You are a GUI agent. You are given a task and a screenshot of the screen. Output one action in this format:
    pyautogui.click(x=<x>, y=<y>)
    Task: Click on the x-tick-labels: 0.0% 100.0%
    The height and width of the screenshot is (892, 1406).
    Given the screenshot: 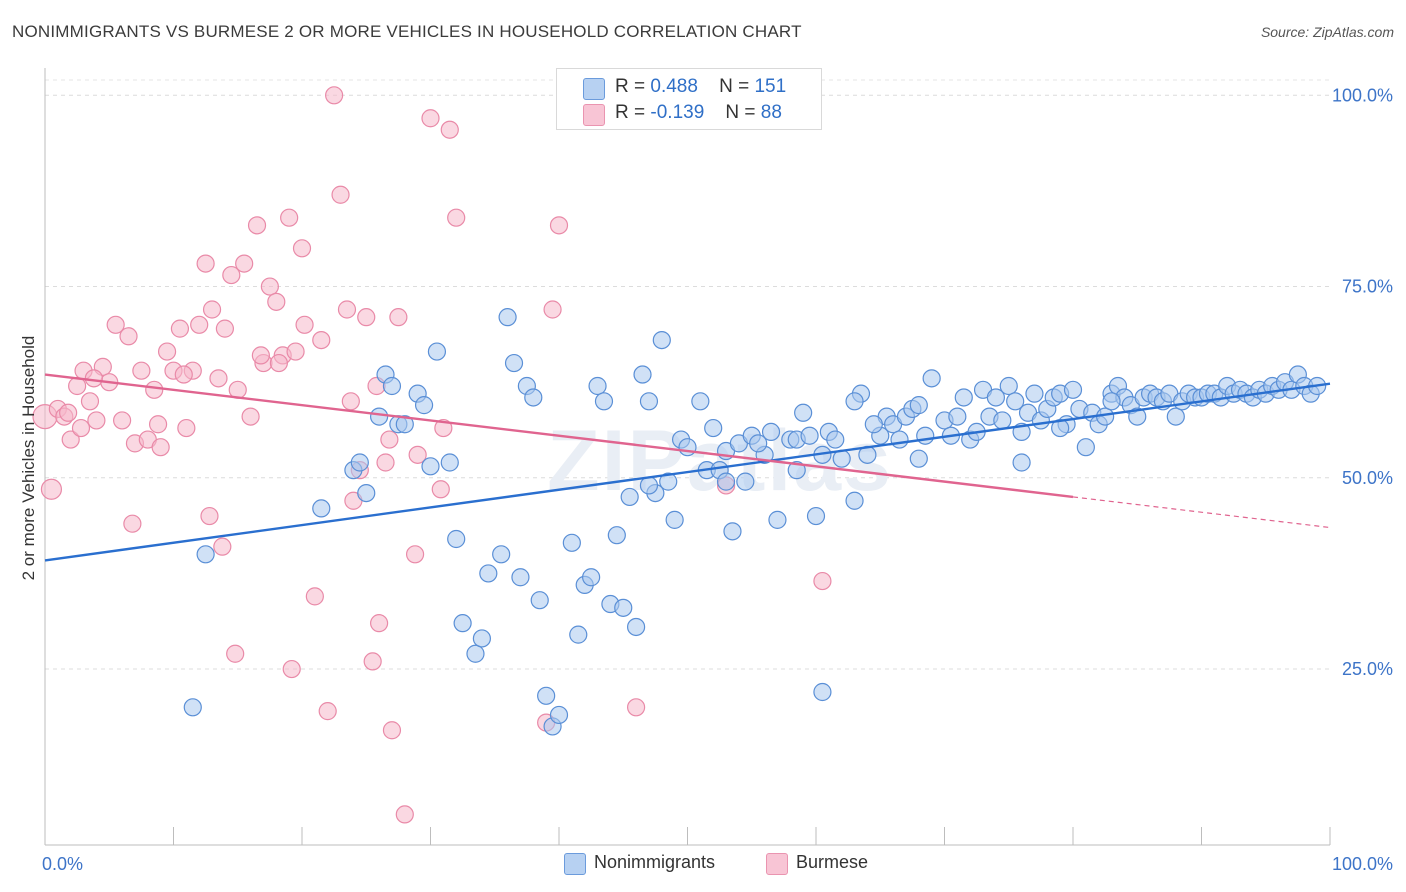 What is the action you would take?
    pyautogui.click(x=717, y=864)
    